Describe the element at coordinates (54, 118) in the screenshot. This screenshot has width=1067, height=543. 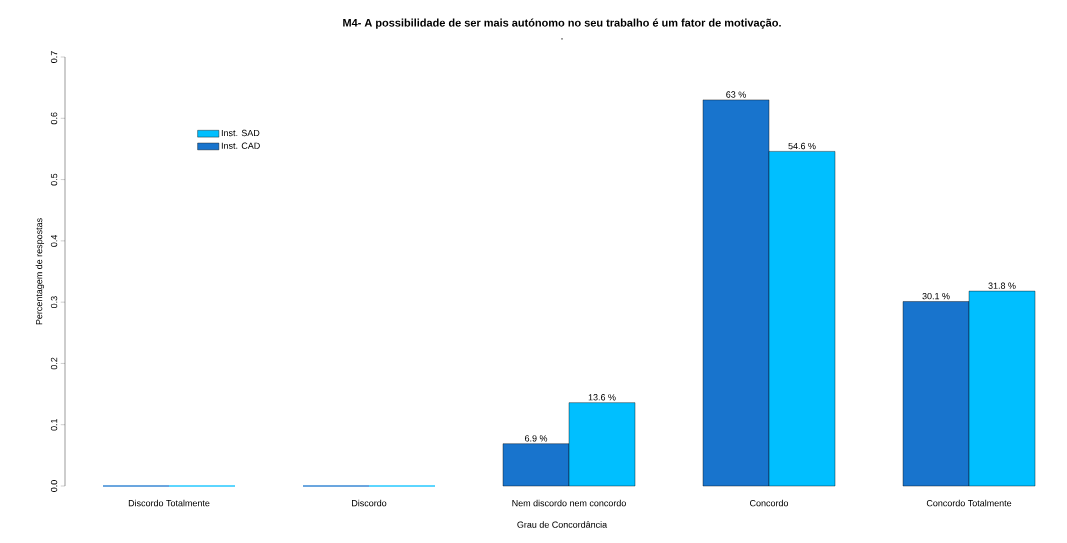
I see `y-tick-label: 0.6` at that location.